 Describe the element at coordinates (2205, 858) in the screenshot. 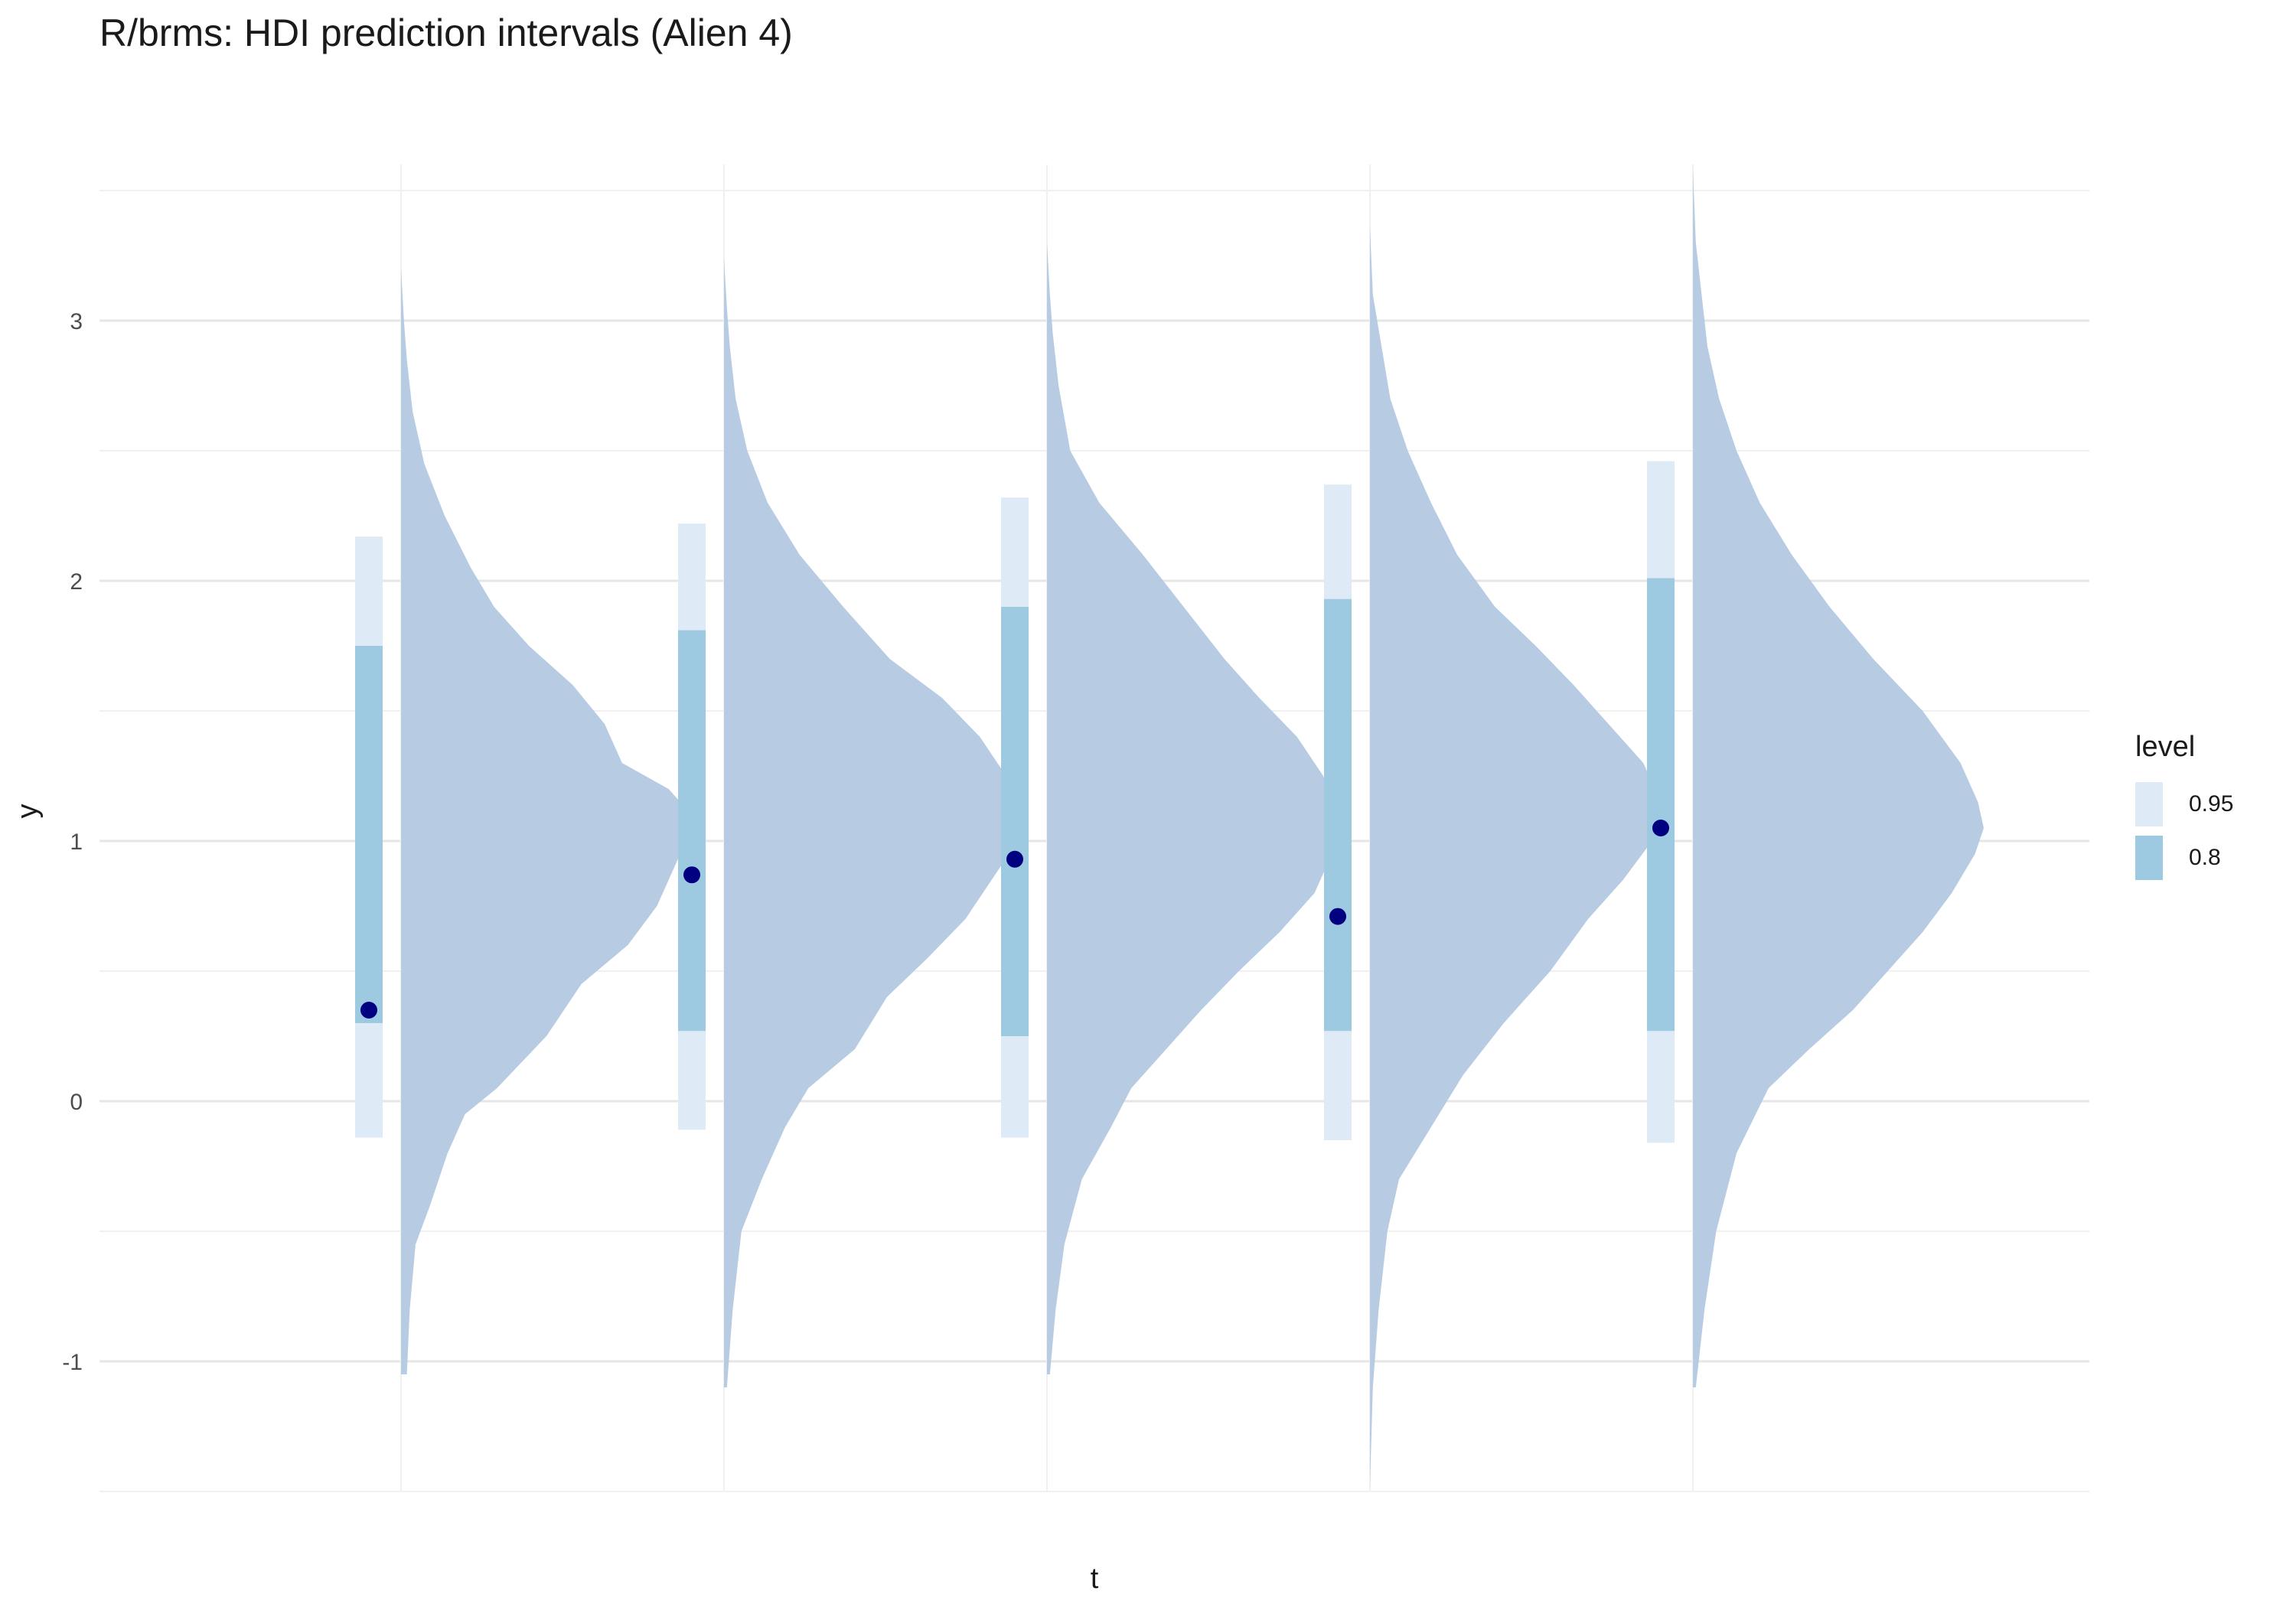

I see `legend-label-80: 0.8` at that location.